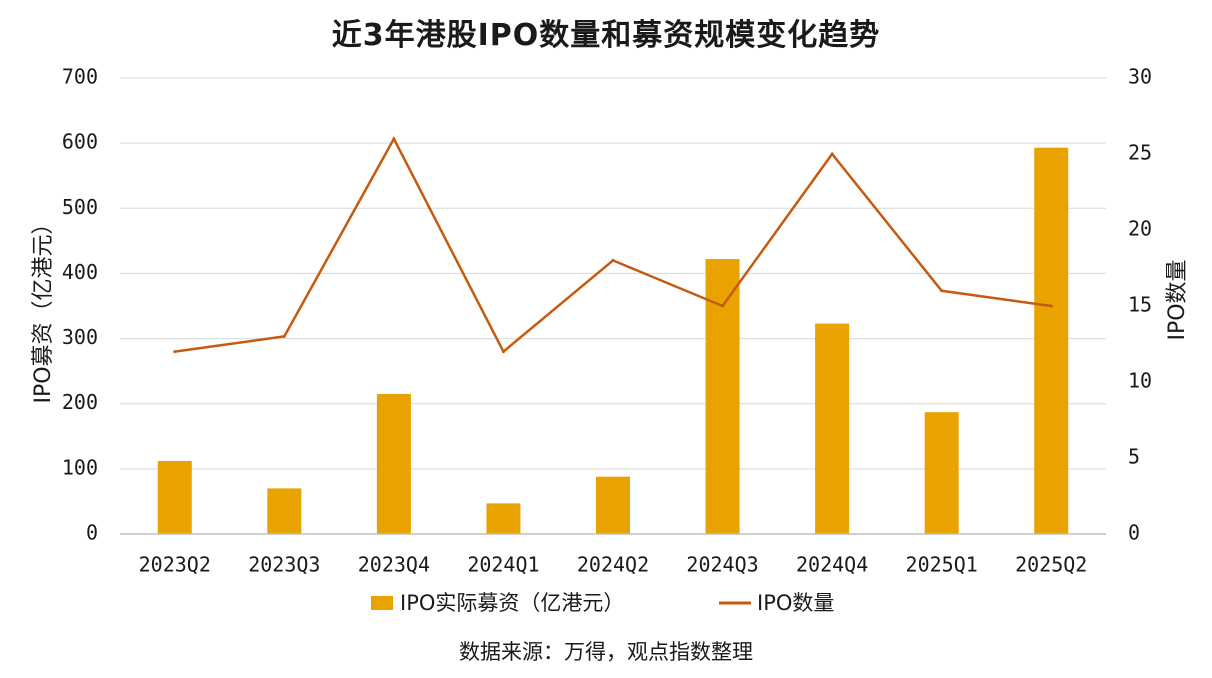 This screenshot has width=1212, height=678. Describe the element at coordinates (503, 565) in the screenshot. I see `x-tick-label: 2024Q1` at that location.